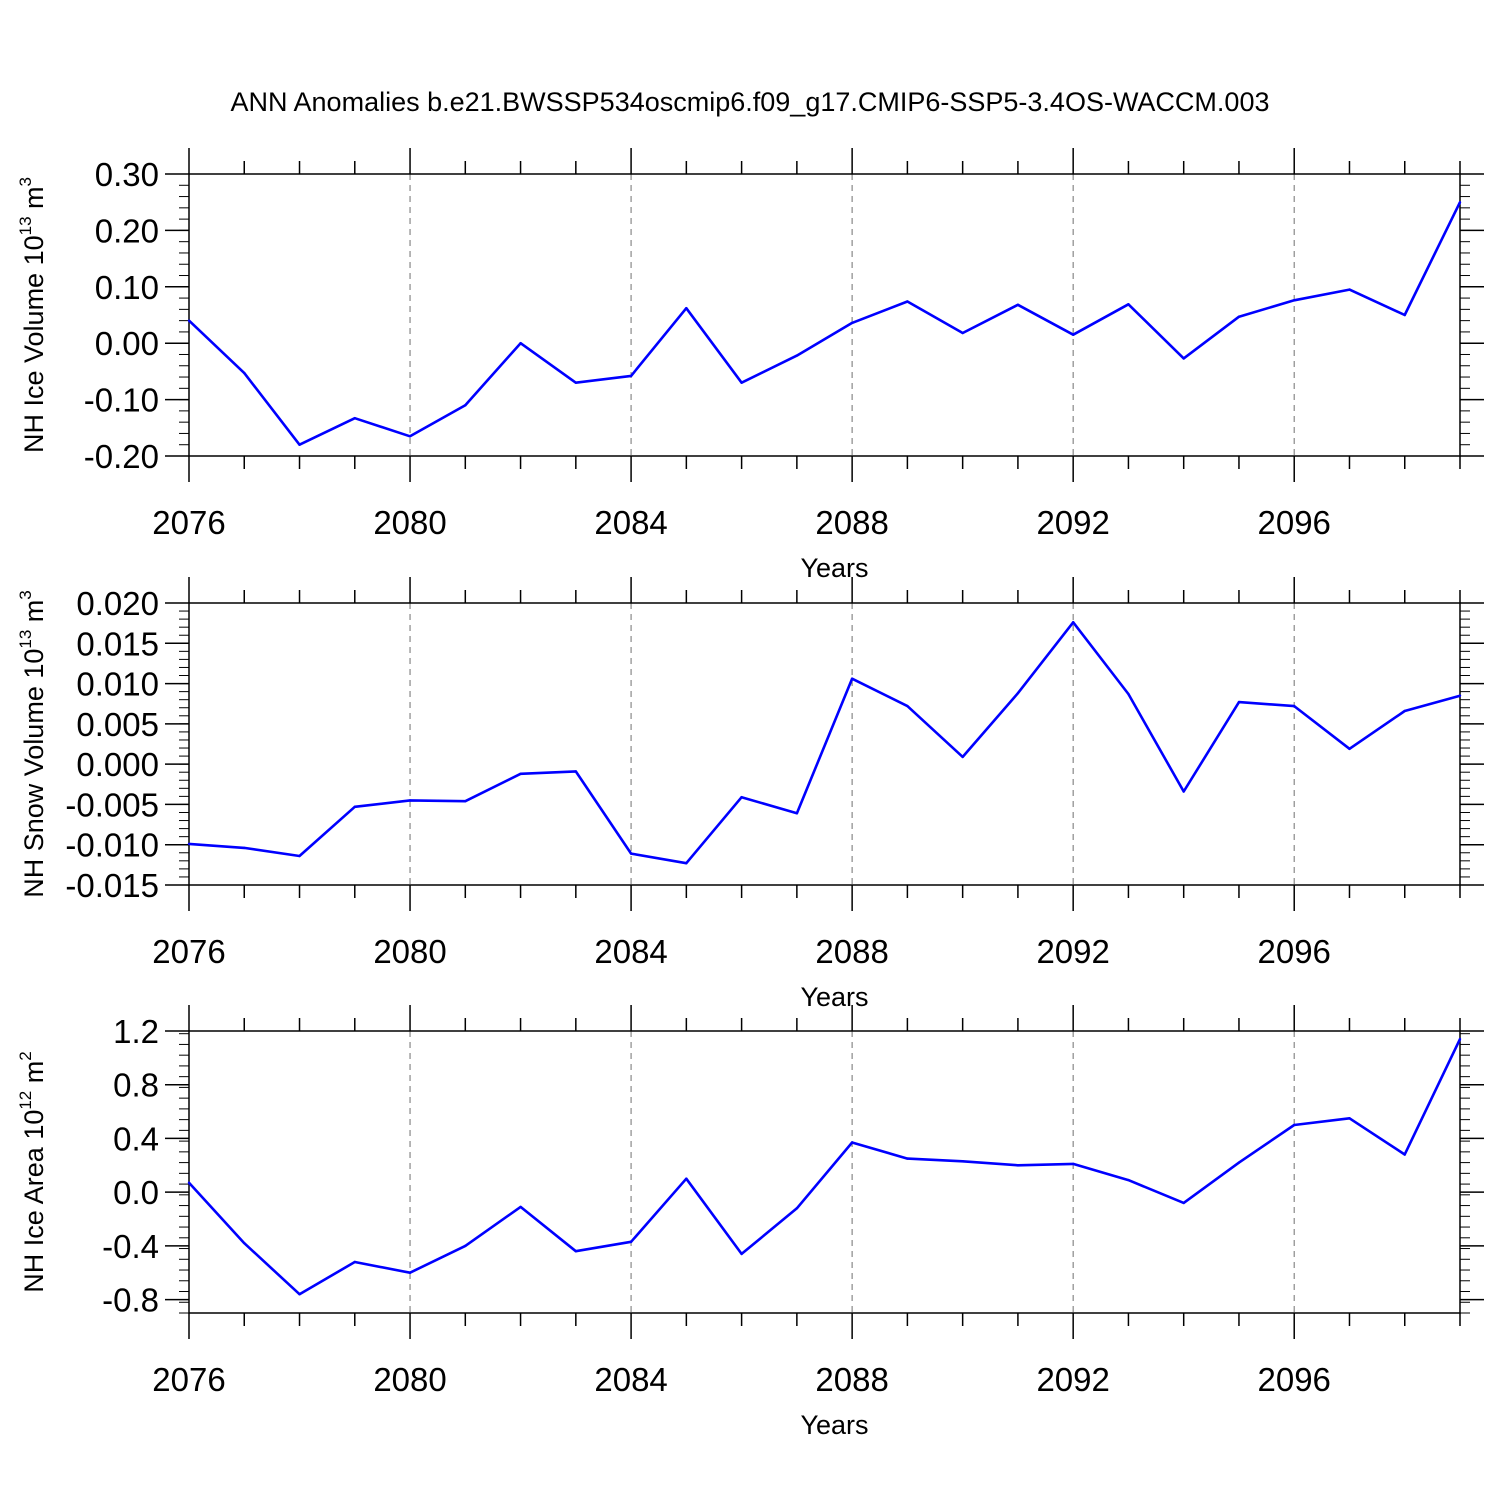  Describe the element at coordinates (136, 1138) in the screenshot. I see `y-tick-label: 0.4` at that location.